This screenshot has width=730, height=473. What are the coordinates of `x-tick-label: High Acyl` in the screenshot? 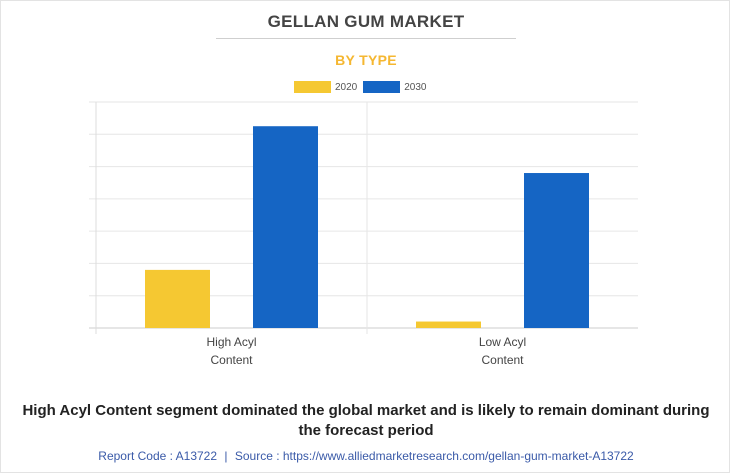 It's located at (231, 342).